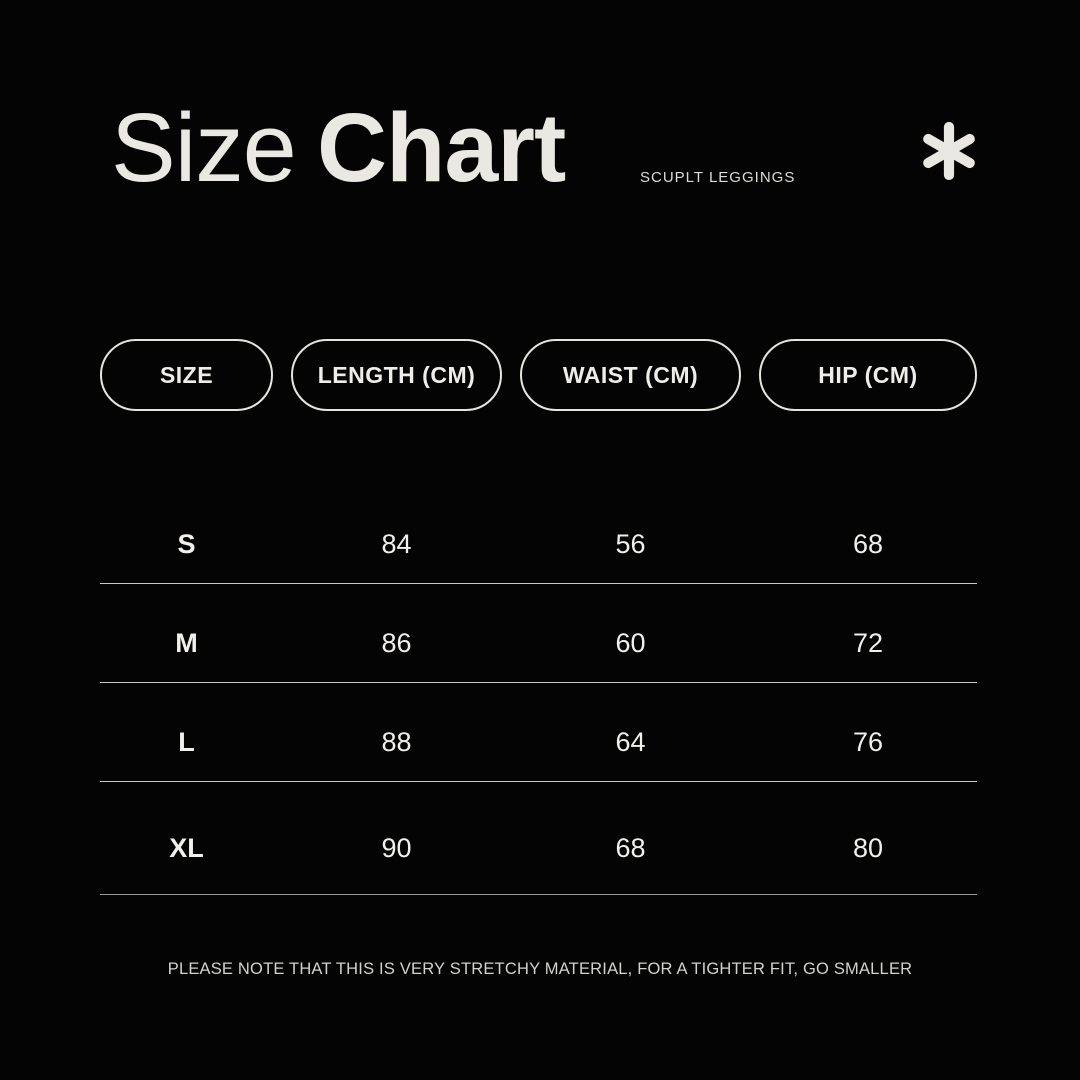 Image resolution: width=1080 pixels, height=1080 pixels. Describe the element at coordinates (868, 741) in the screenshot. I see `cell-hip: 76` at that location.